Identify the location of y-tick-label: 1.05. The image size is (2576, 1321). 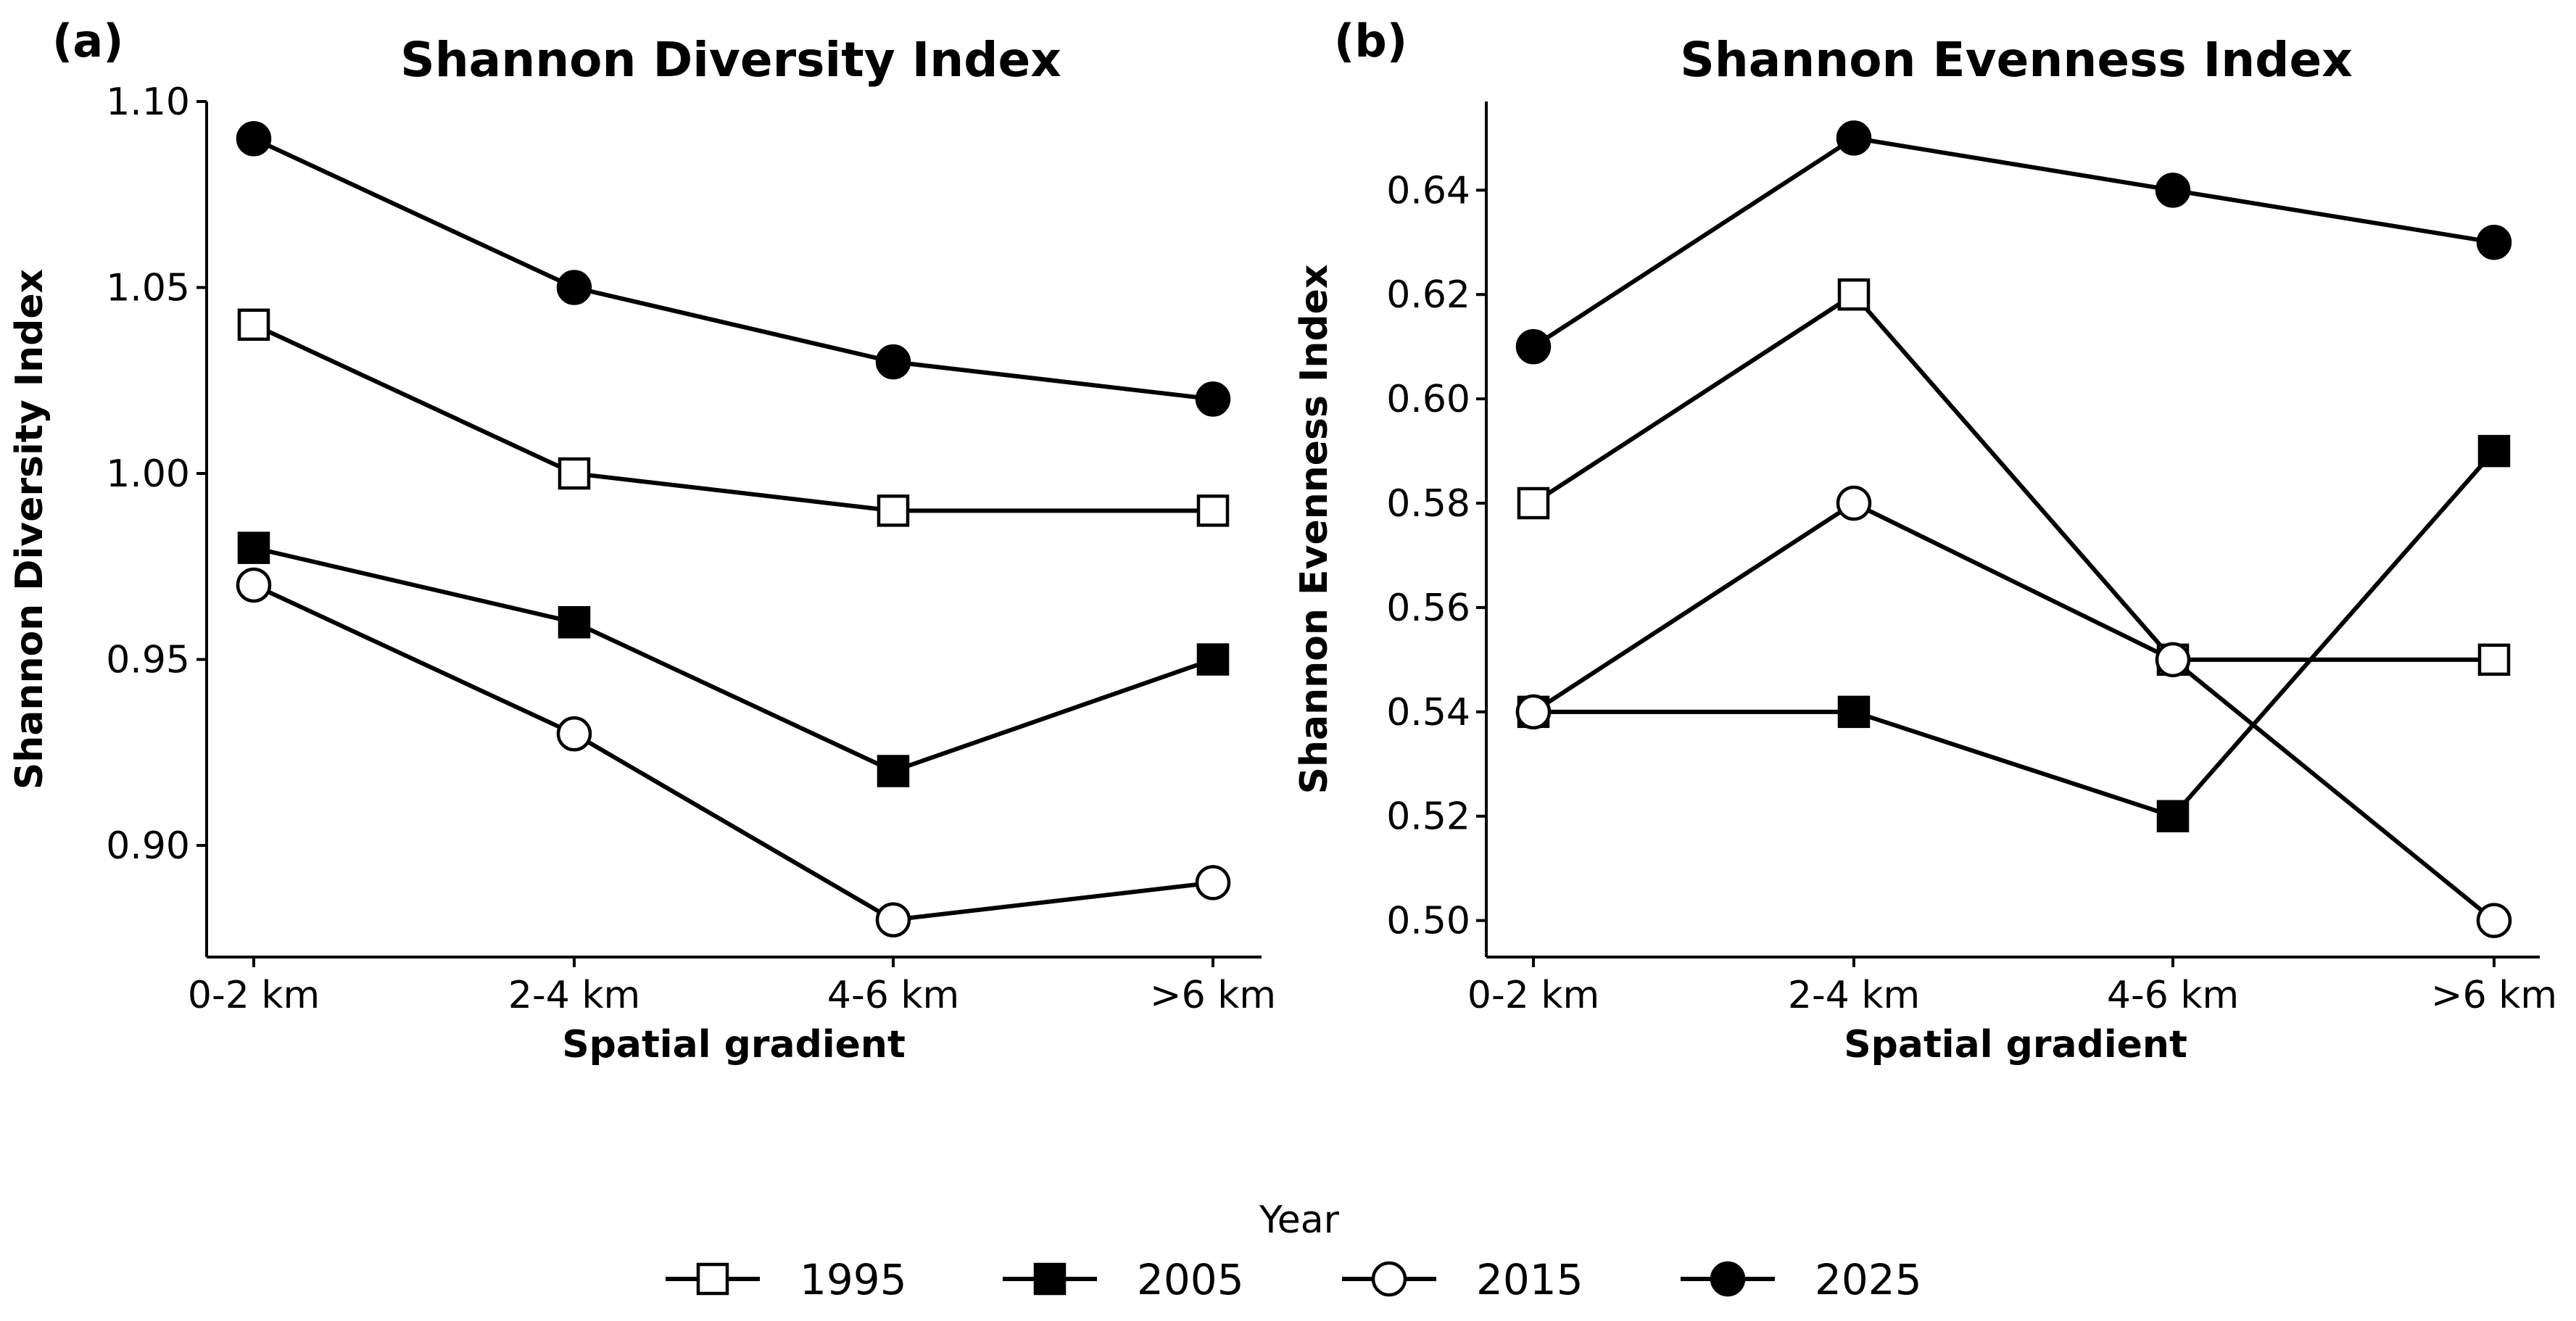
(148, 289).